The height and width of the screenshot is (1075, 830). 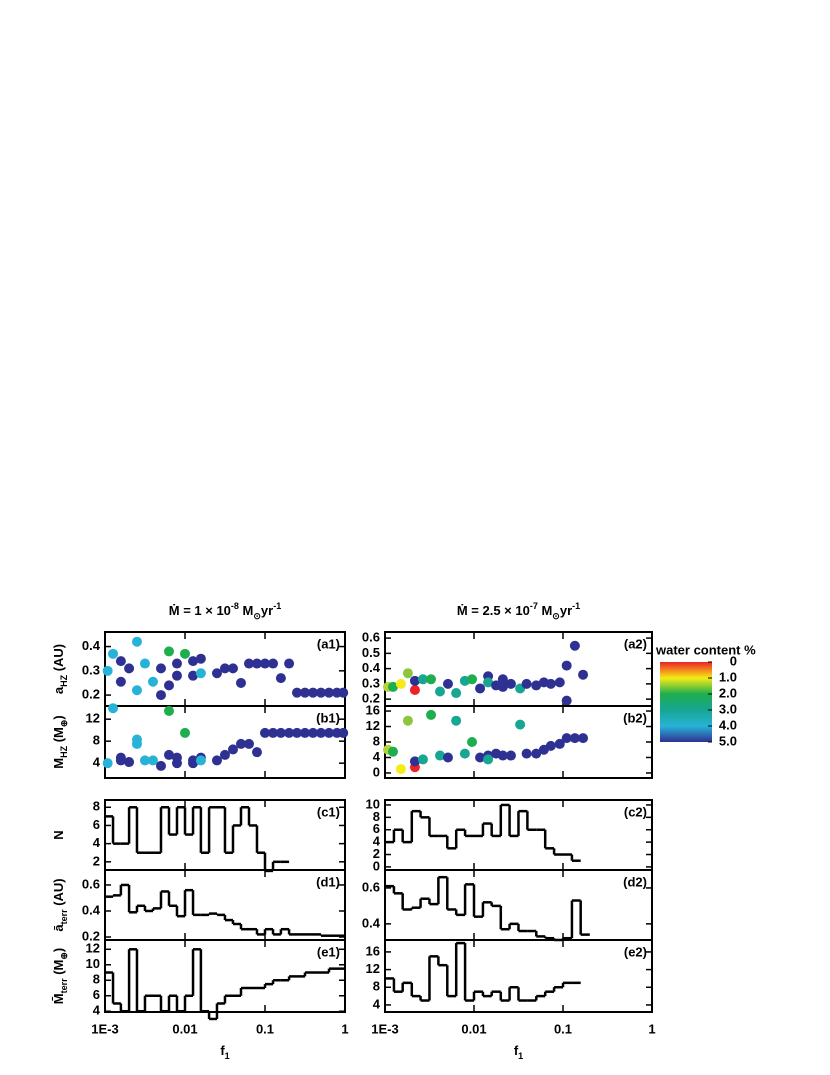 I want to click on panel-label: (d1), so click(x=328, y=881).